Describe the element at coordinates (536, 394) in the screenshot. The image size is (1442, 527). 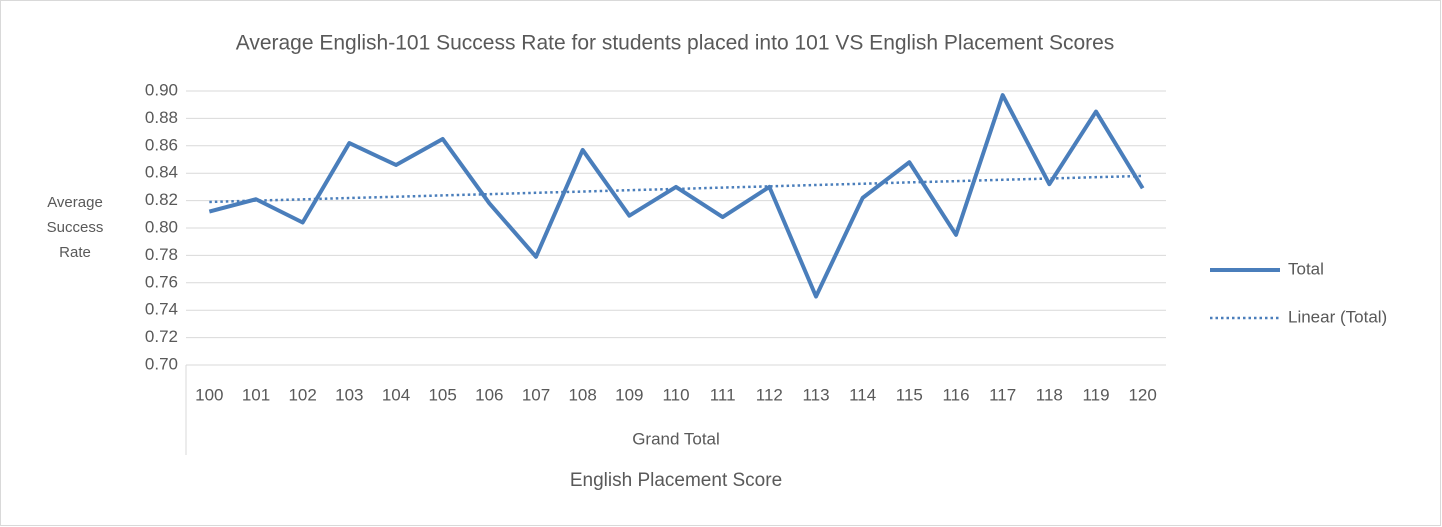
I see `x-tick-label: 107` at that location.